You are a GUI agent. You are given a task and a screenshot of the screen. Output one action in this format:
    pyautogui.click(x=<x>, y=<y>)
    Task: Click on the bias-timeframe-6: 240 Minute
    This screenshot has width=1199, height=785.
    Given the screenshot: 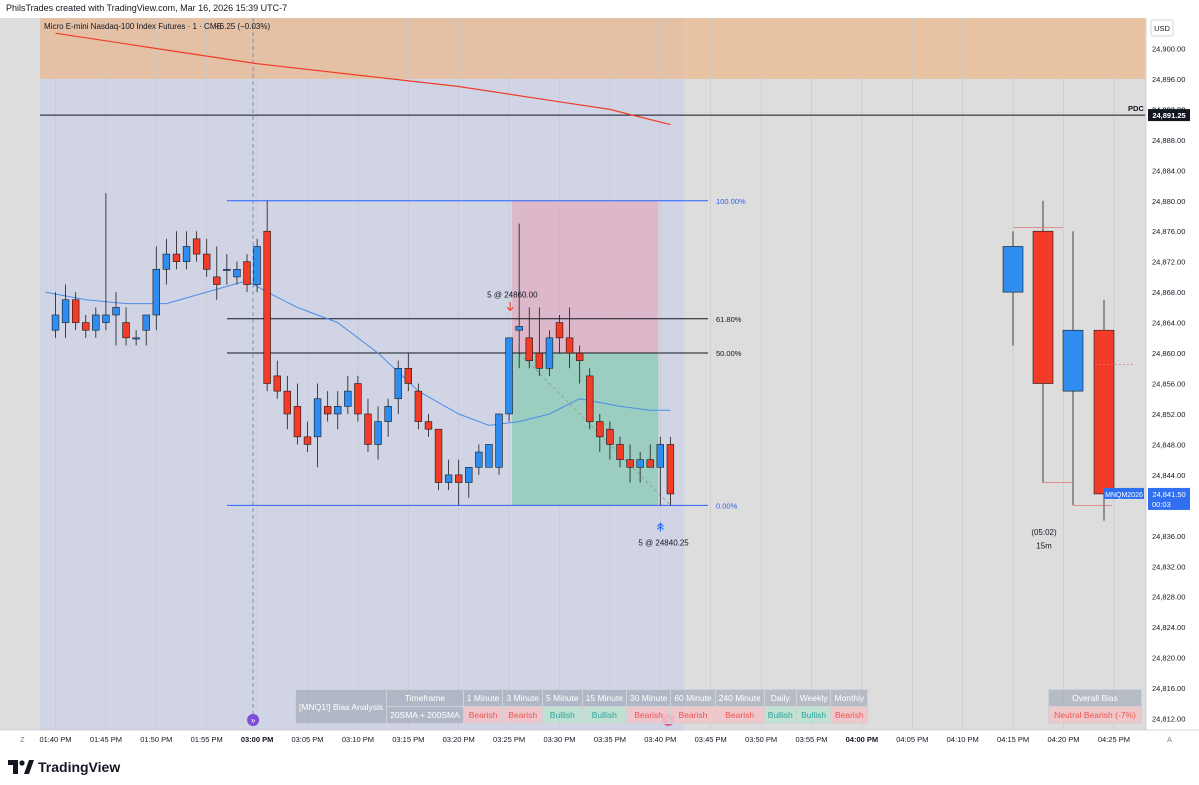 What is the action you would take?
    pyautogui.click(x=739, y=698)
    